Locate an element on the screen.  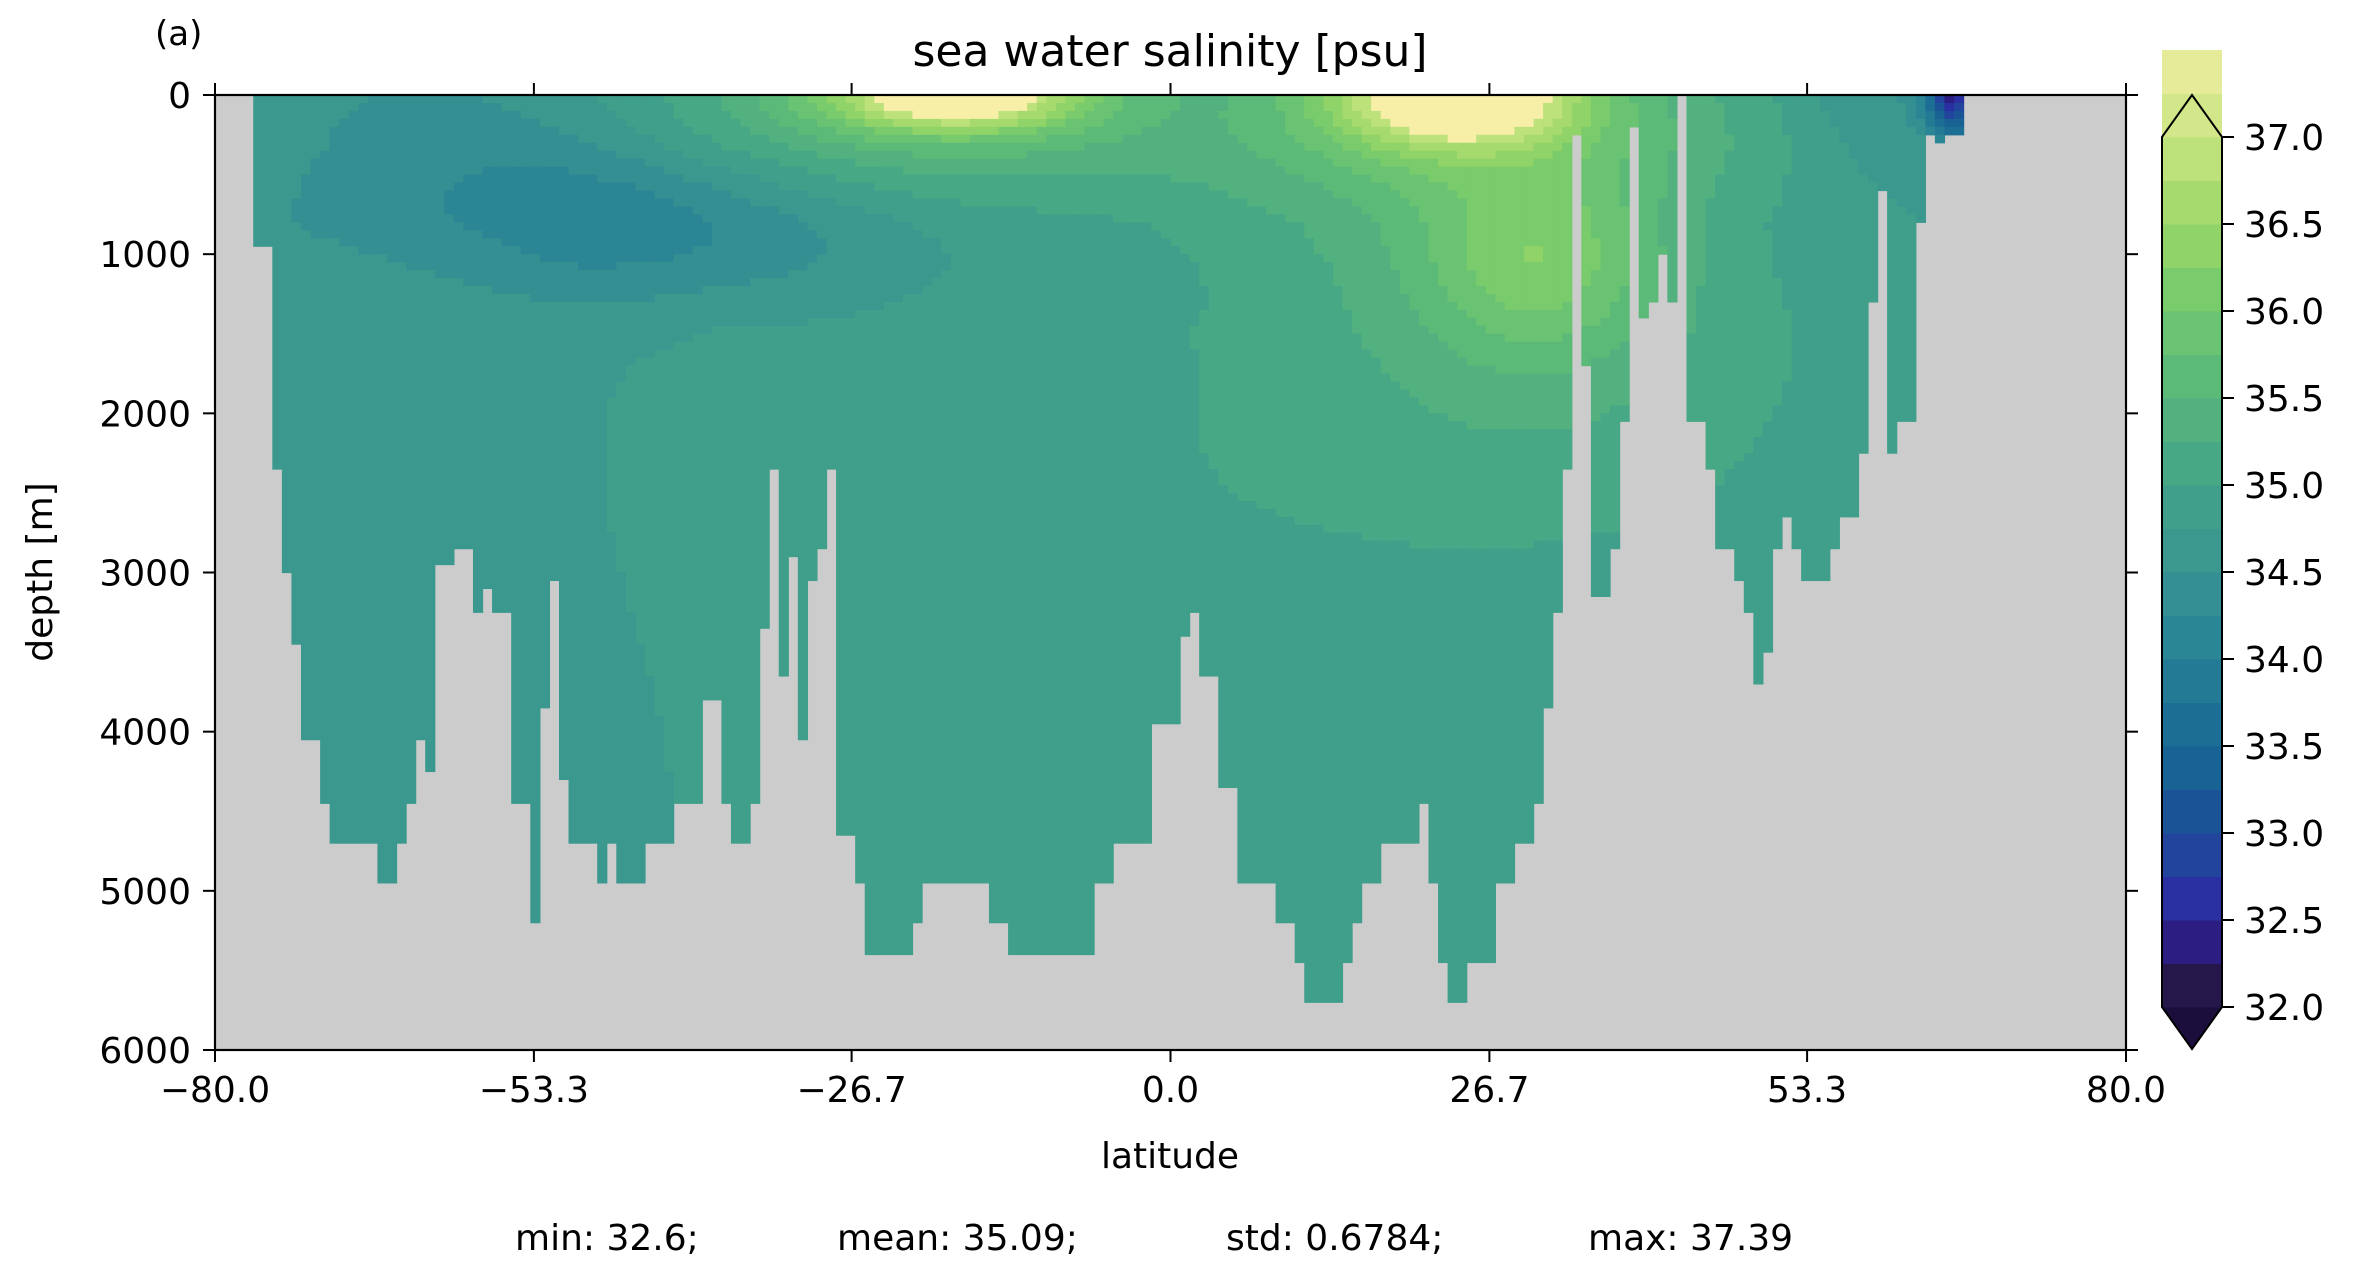
stat-min: min: 32.6; is located at coordinates (607, 1238).